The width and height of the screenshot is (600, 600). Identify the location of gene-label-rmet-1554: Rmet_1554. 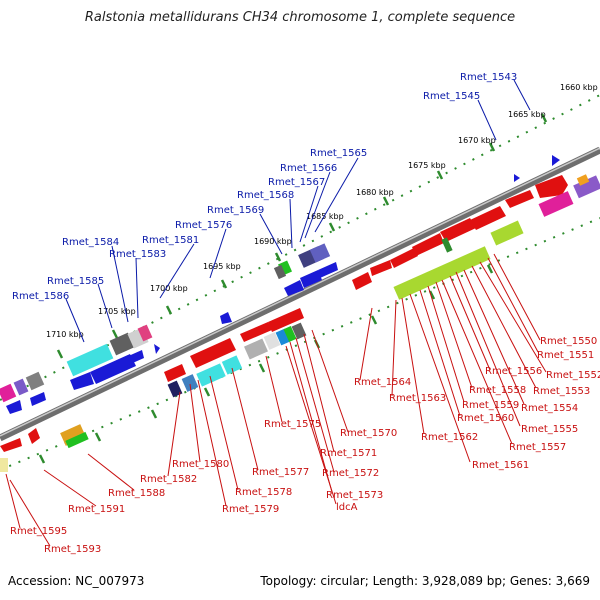
(549, 408).